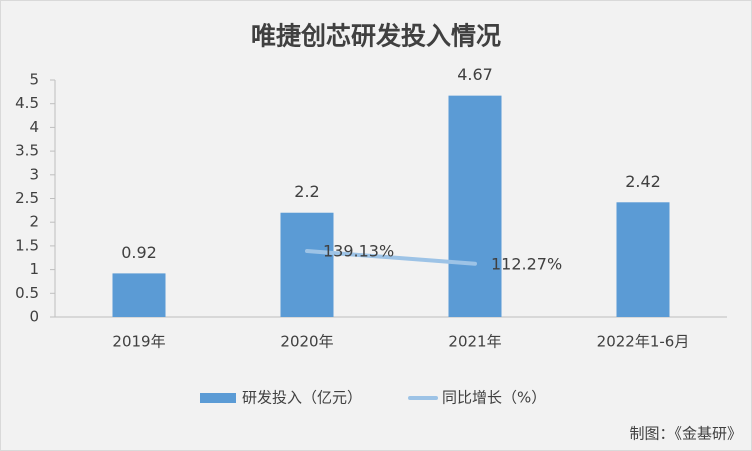 The height and width of the screenshot is (451, 752). What do you see at coordinates (494, 398) in the screenshot?
I see `legend-label: 同比增长（%）` at bounding box center [494, 398].